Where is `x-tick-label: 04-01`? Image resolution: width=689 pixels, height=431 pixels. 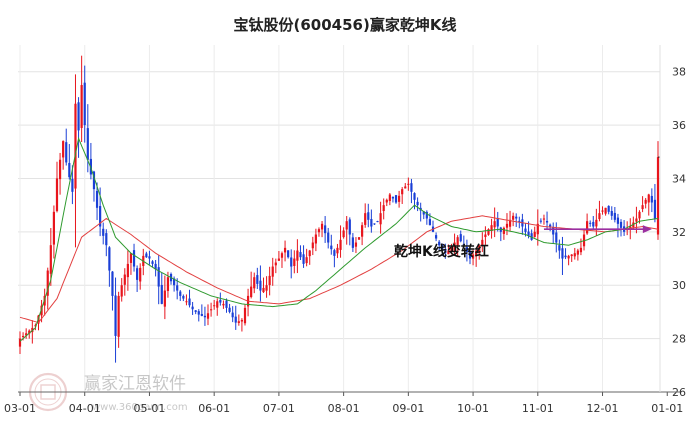 x-tick-label: 04-01 is located at coordinates (85, 408).